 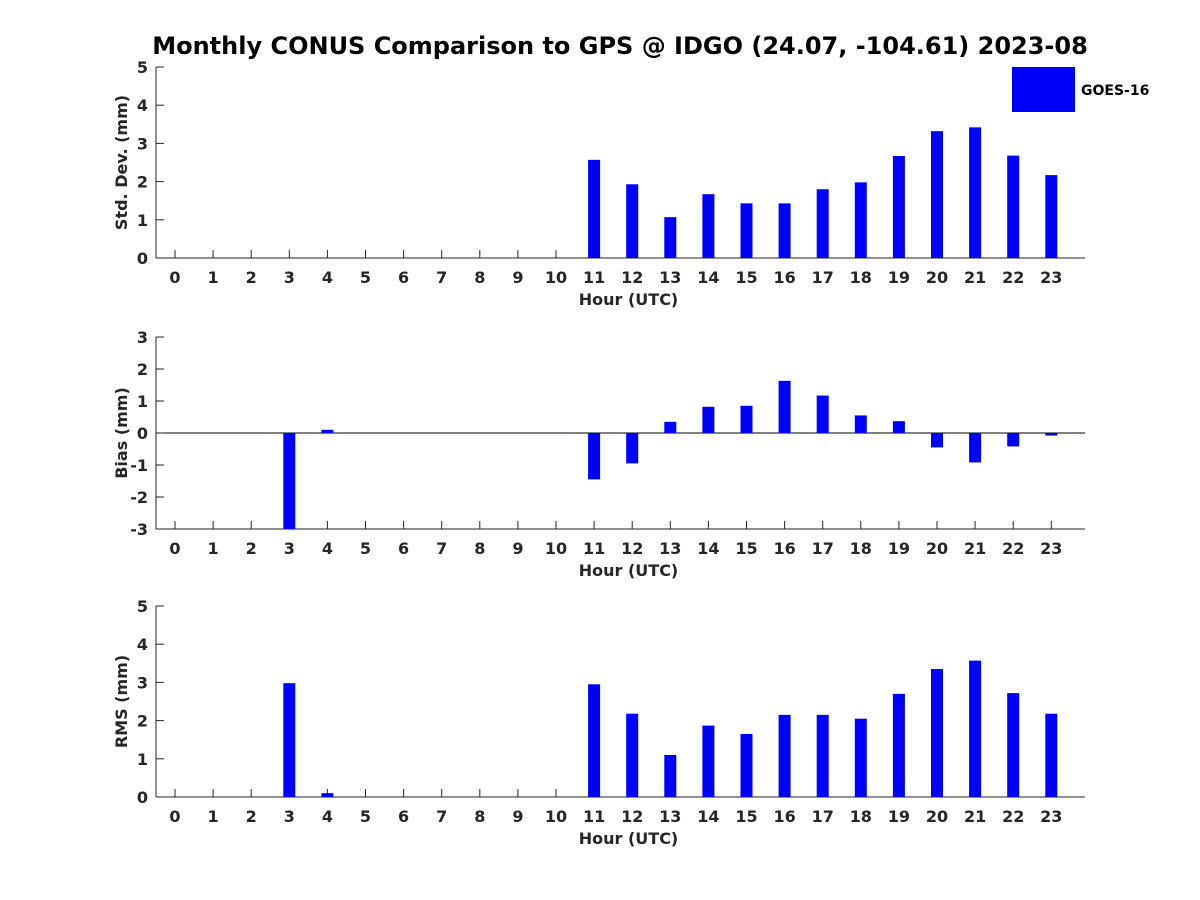 I want to click on legend: GOES-16, so click(x=1080, y=89).